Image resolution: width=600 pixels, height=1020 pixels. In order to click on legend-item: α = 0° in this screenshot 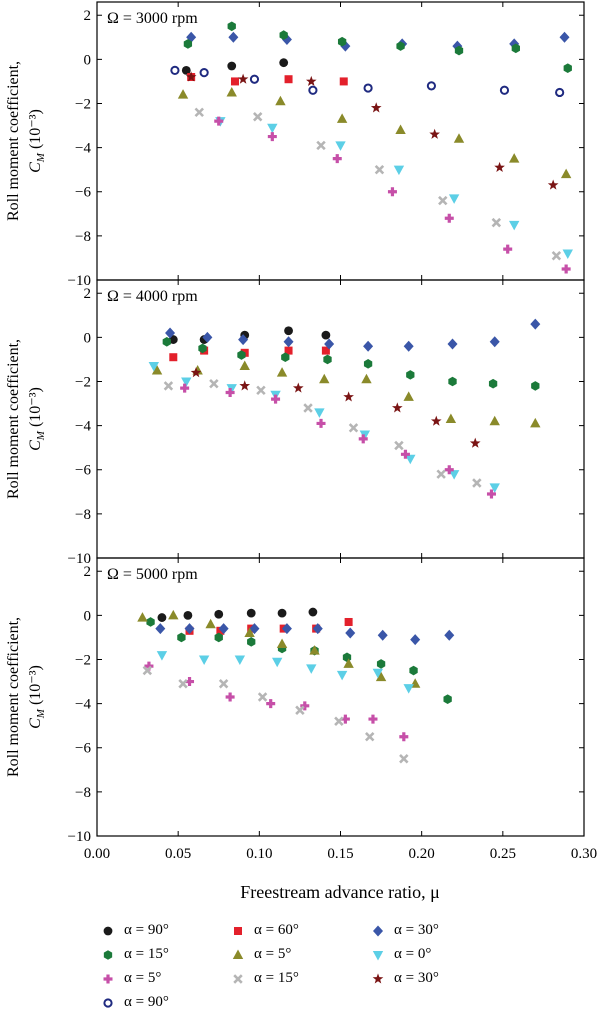, I will do `click(400, 954)`.